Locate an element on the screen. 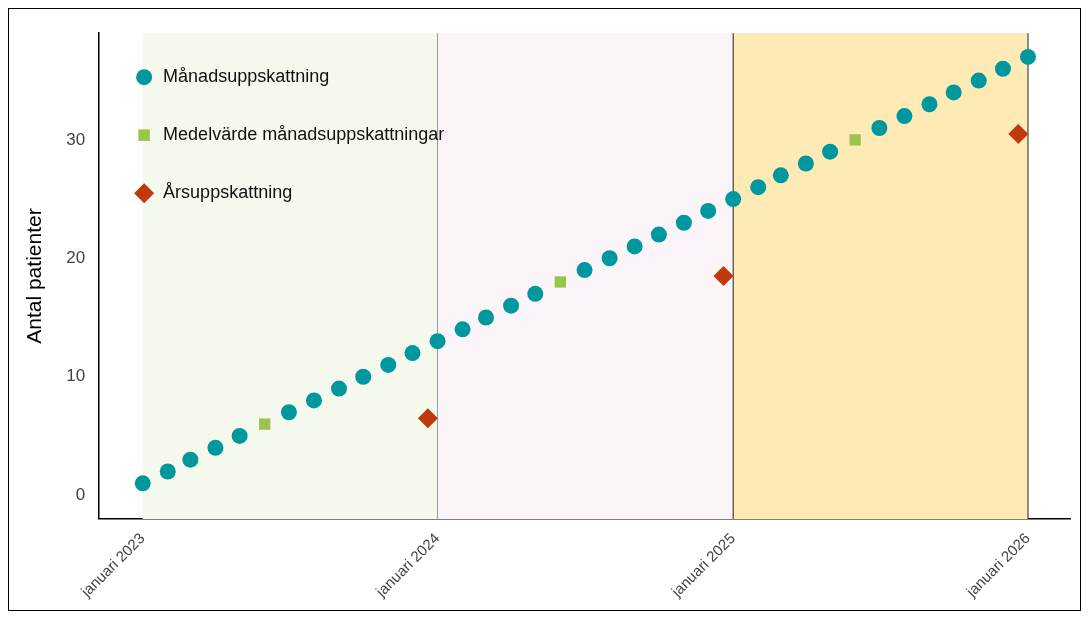 The height and width of the screenshot is (619, 1089). y-tick-label: 10 is located at coordinates (76, 376).